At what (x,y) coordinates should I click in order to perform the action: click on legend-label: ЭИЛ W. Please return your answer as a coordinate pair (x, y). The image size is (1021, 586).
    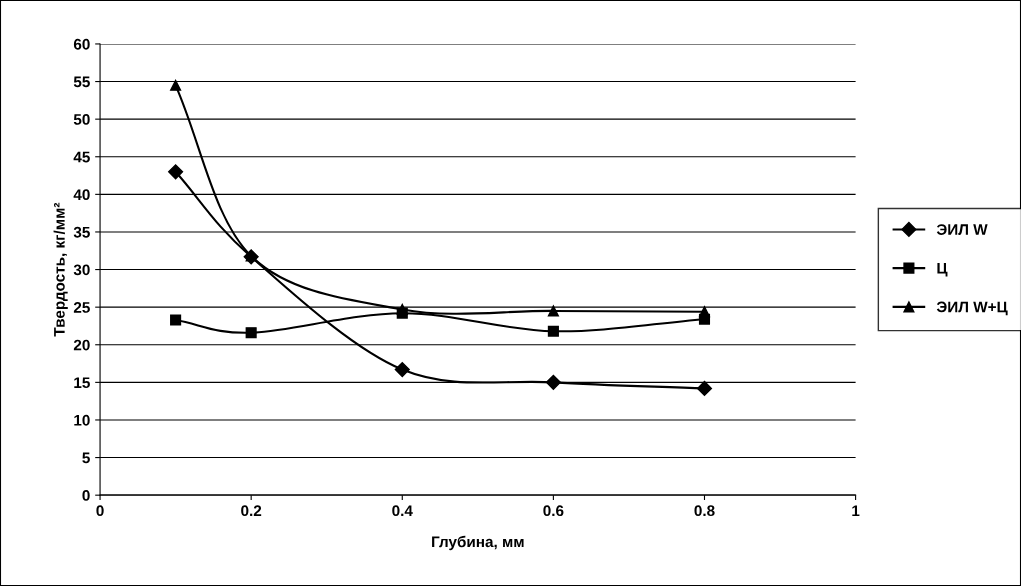
    Looking at the image, I should click on (962, 229).